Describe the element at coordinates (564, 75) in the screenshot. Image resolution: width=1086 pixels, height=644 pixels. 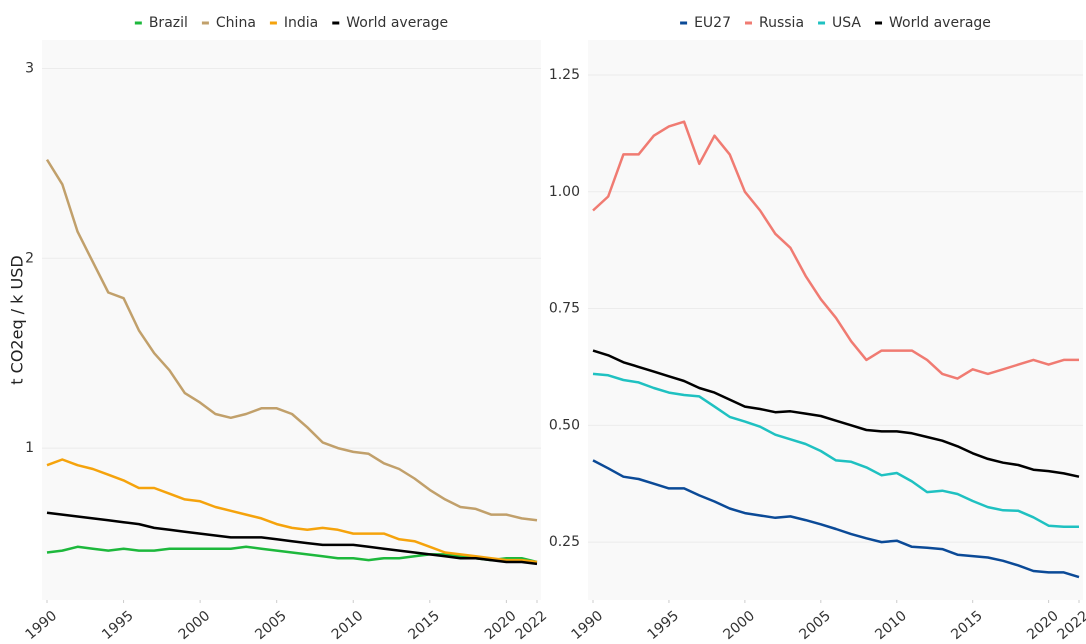
I see `y-tick-label: 1.25` at that location.